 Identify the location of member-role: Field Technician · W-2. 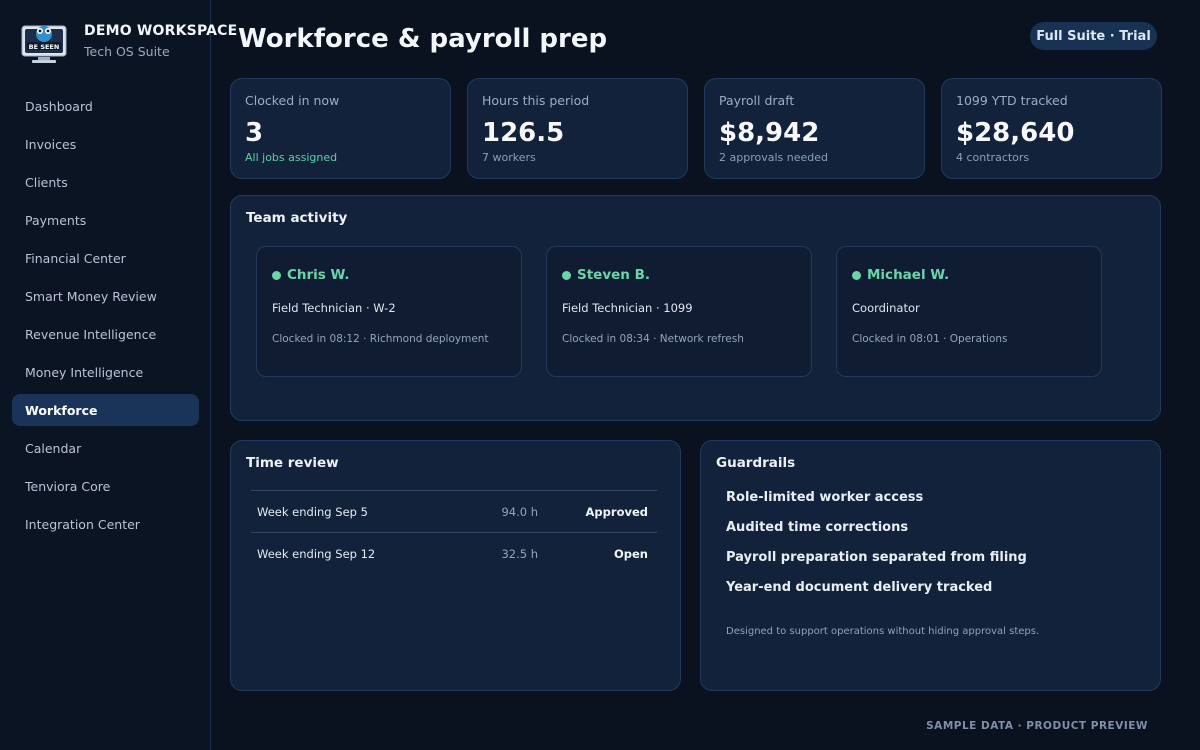
(334, 308).